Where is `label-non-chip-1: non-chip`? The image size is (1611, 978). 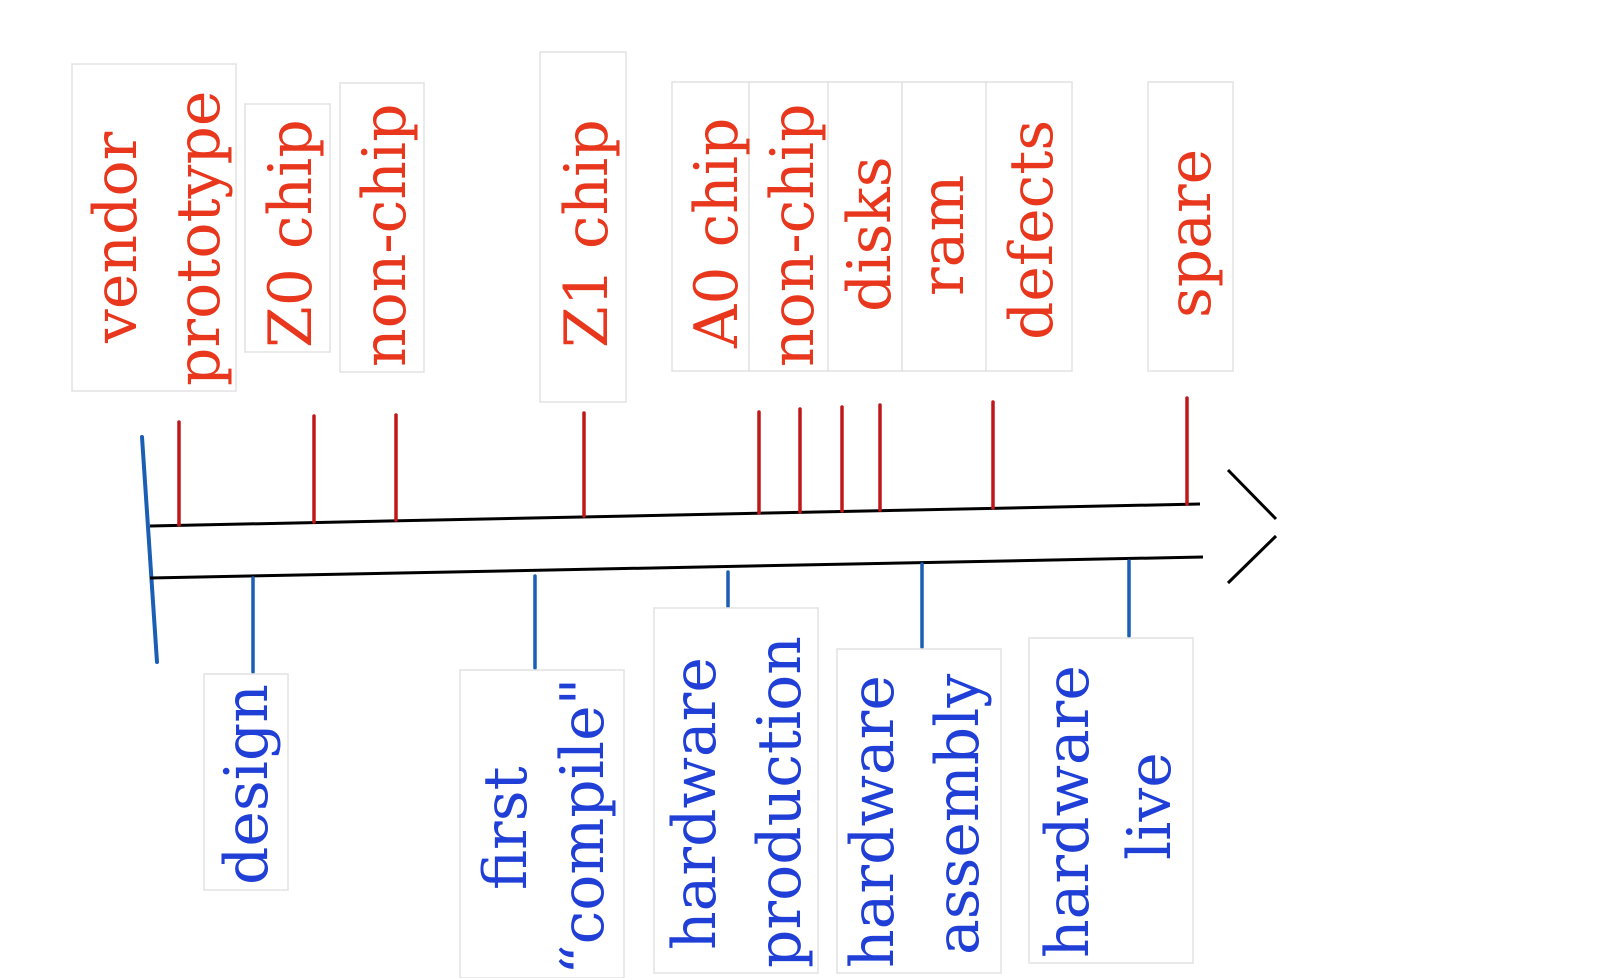 label-non-chip-1: non-chip is located at coordinates (385, 235).